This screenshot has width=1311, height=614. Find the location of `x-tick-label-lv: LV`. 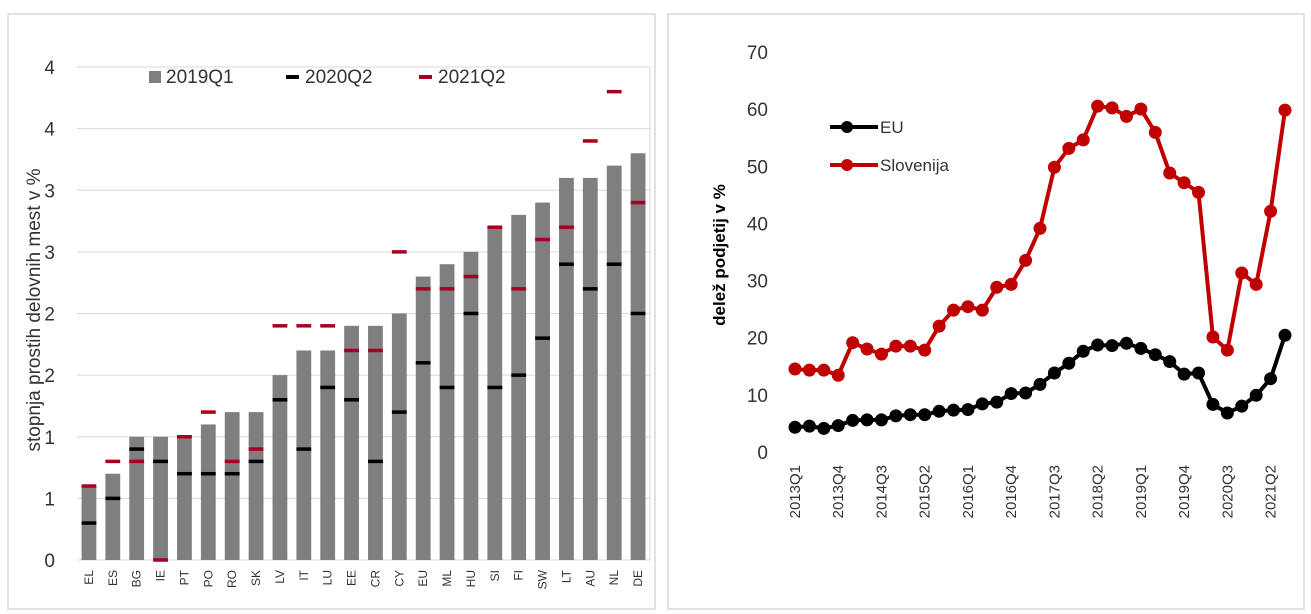

x-tick-label-lv: LV is located at coordinates (280, 577).